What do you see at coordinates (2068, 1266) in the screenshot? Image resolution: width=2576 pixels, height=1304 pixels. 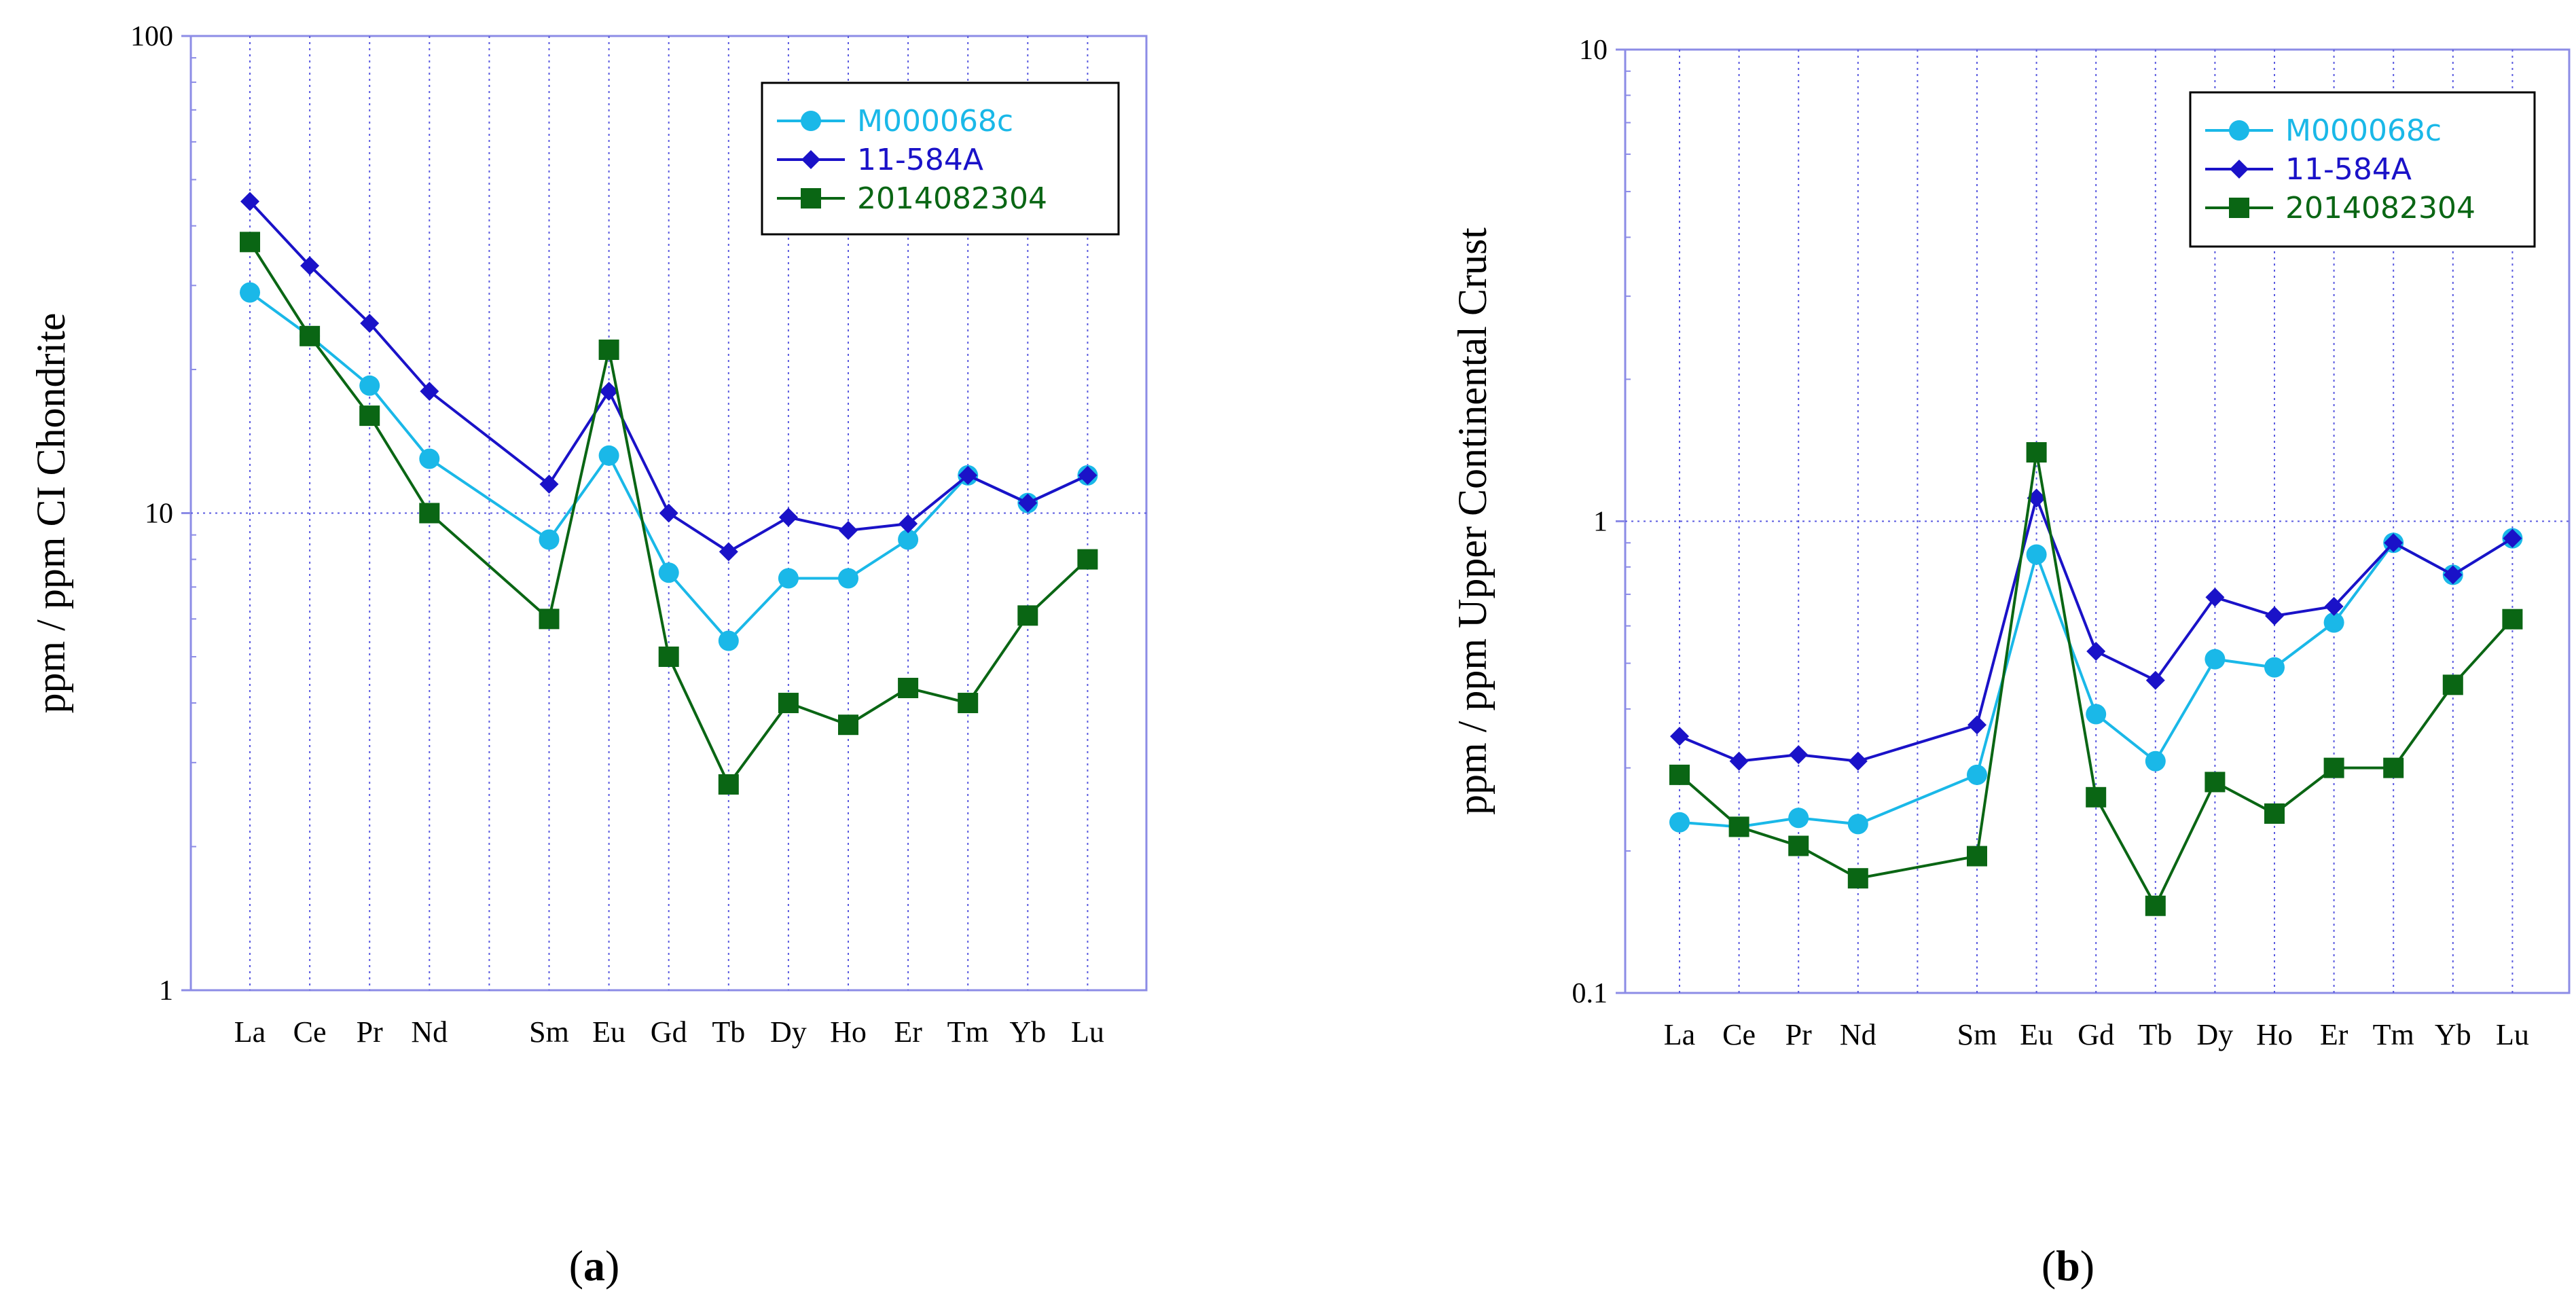 I see `panel-label: (b)` at bounding box center [2068, 1266].